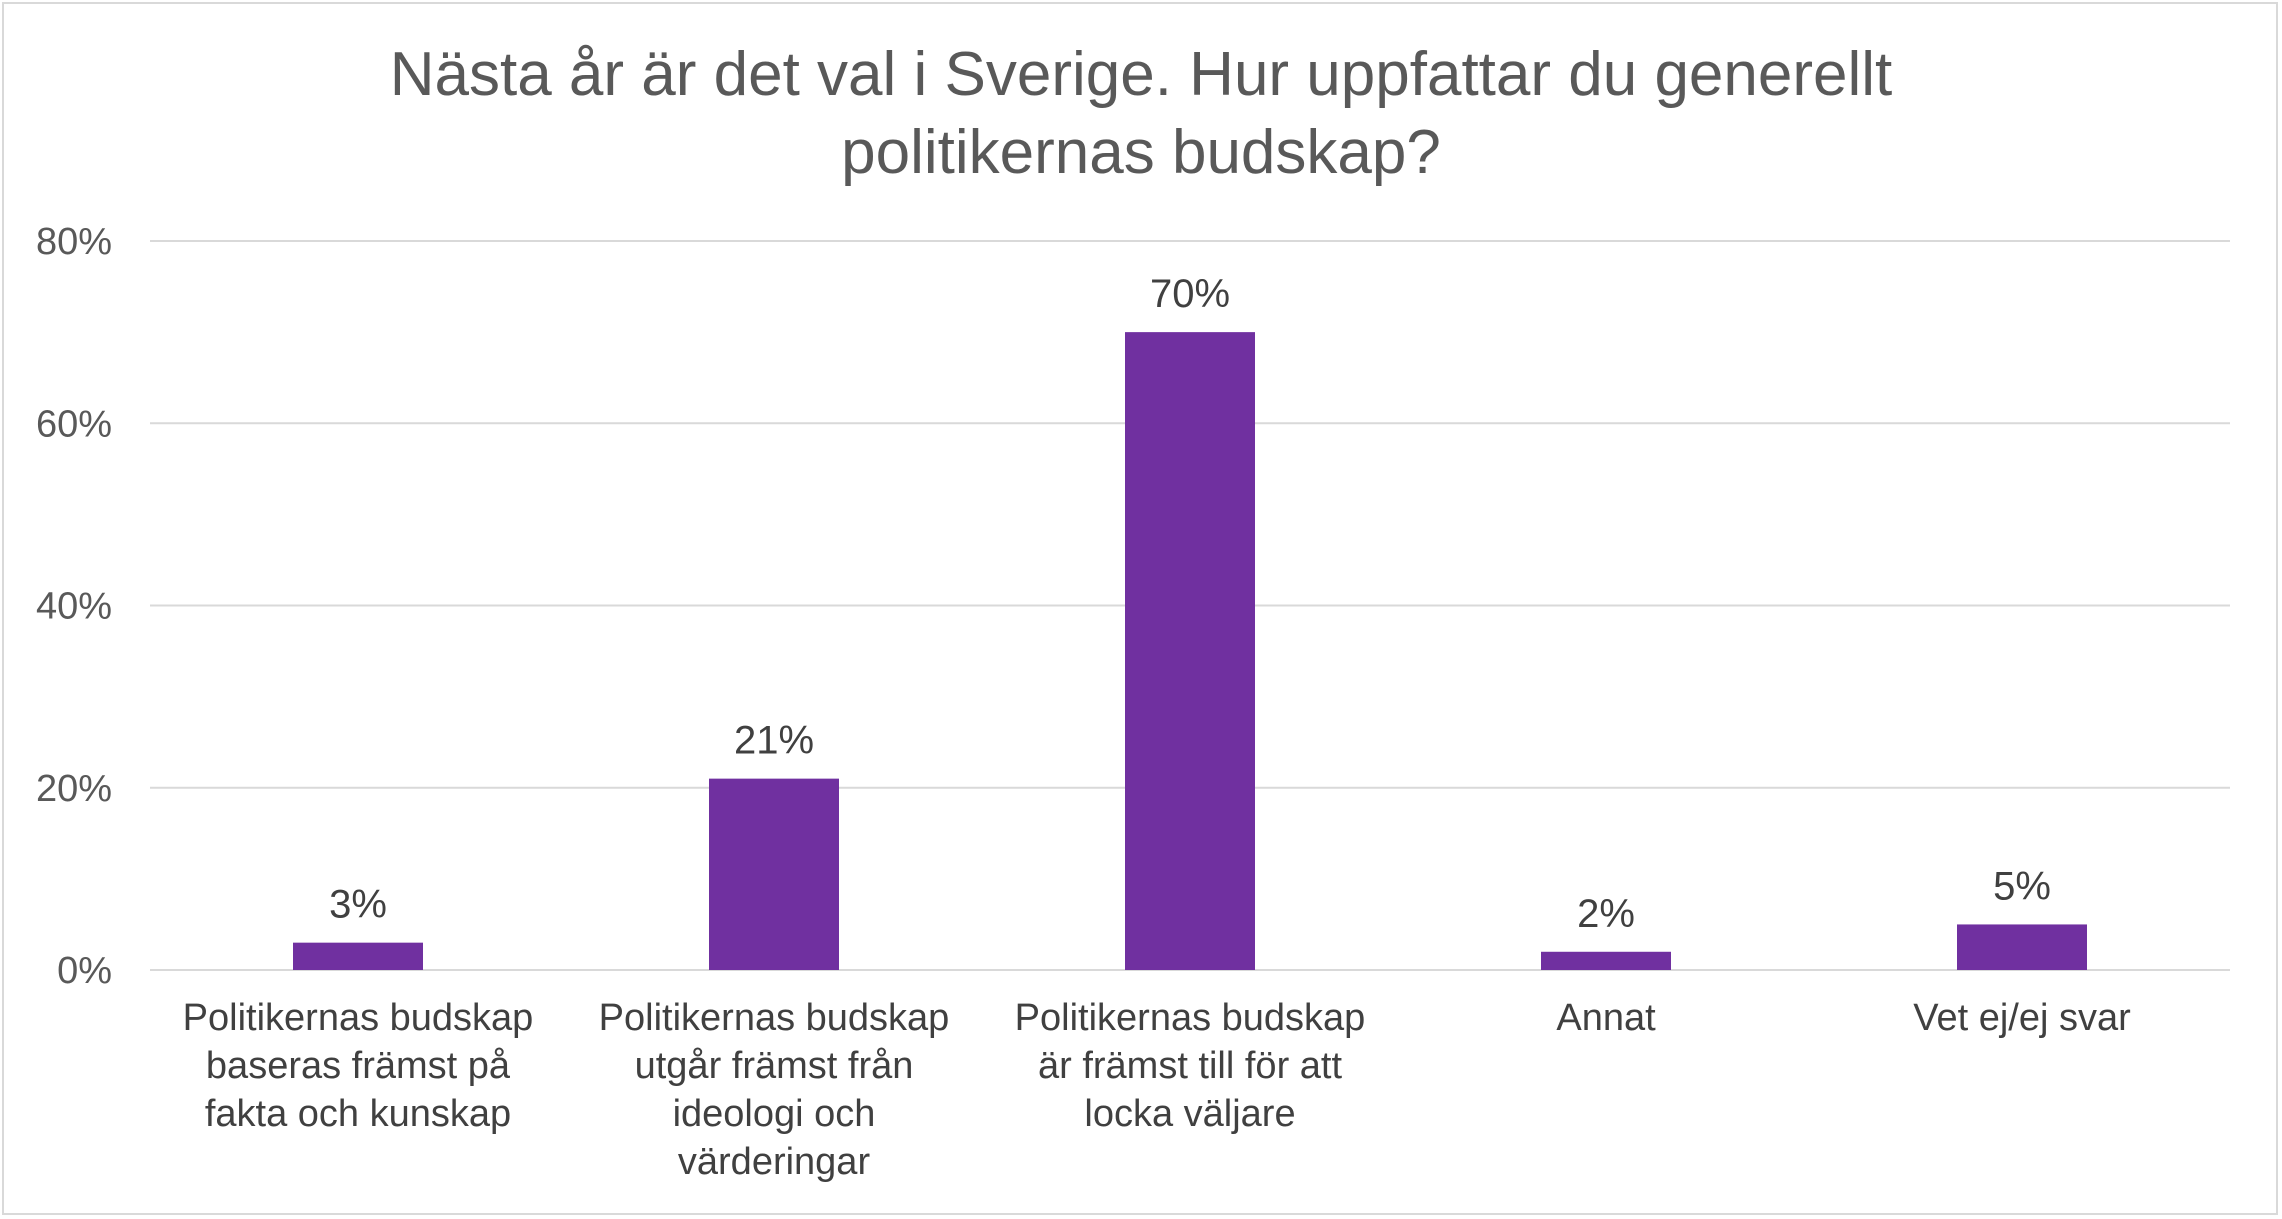 Image resolution: width=2282 pixels, height=1219 pixels. I want to click on x-category-label-line: ideologi och, so click(774, 1114).